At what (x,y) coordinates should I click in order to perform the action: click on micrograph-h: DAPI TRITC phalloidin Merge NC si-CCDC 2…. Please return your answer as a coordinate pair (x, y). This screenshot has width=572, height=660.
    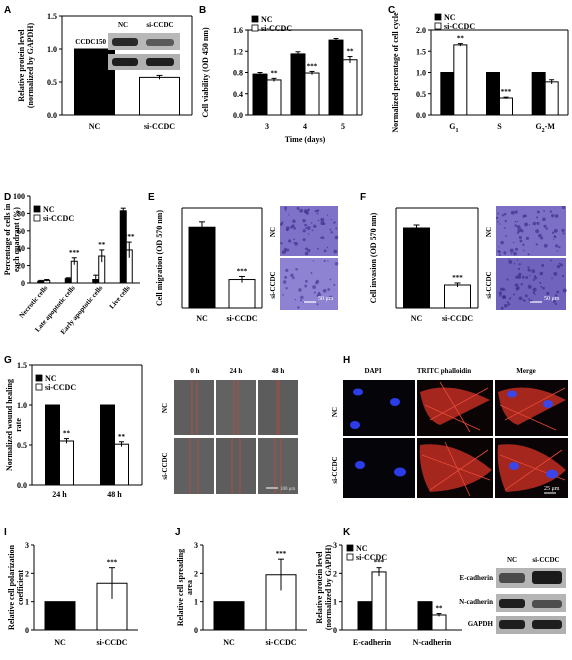
    Looking at the image, I should click on (449, 432).